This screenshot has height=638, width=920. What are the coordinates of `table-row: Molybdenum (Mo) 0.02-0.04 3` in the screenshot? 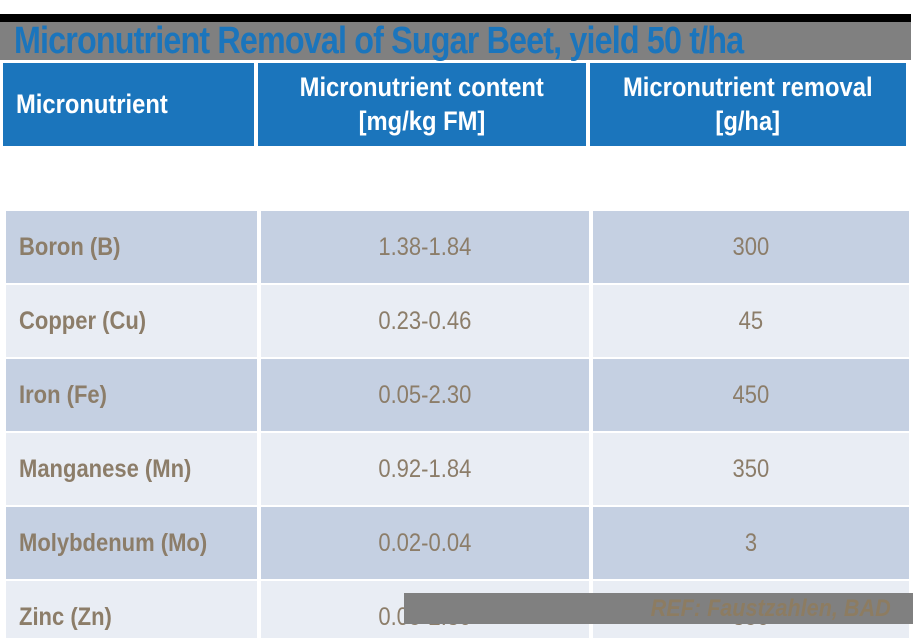 It's located at (457, 543).